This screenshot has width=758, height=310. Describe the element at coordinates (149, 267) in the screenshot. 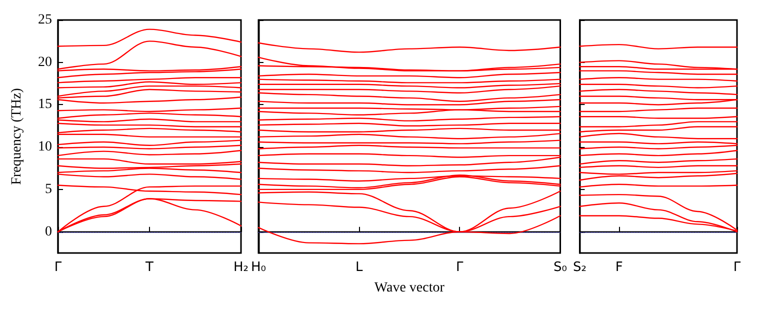

I see `x-tick-label: T` at that location.